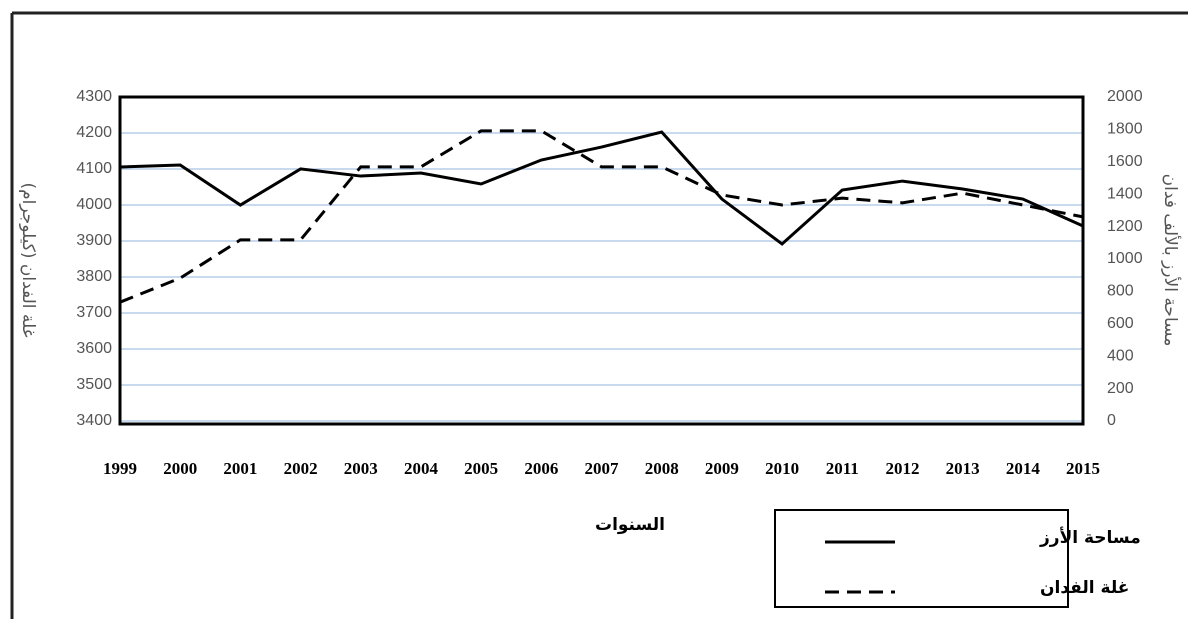  What do you see at coordinates (180, 468) in the screenshot?
I see `x-tick-label: 2000` at bounding box center [180, 468].